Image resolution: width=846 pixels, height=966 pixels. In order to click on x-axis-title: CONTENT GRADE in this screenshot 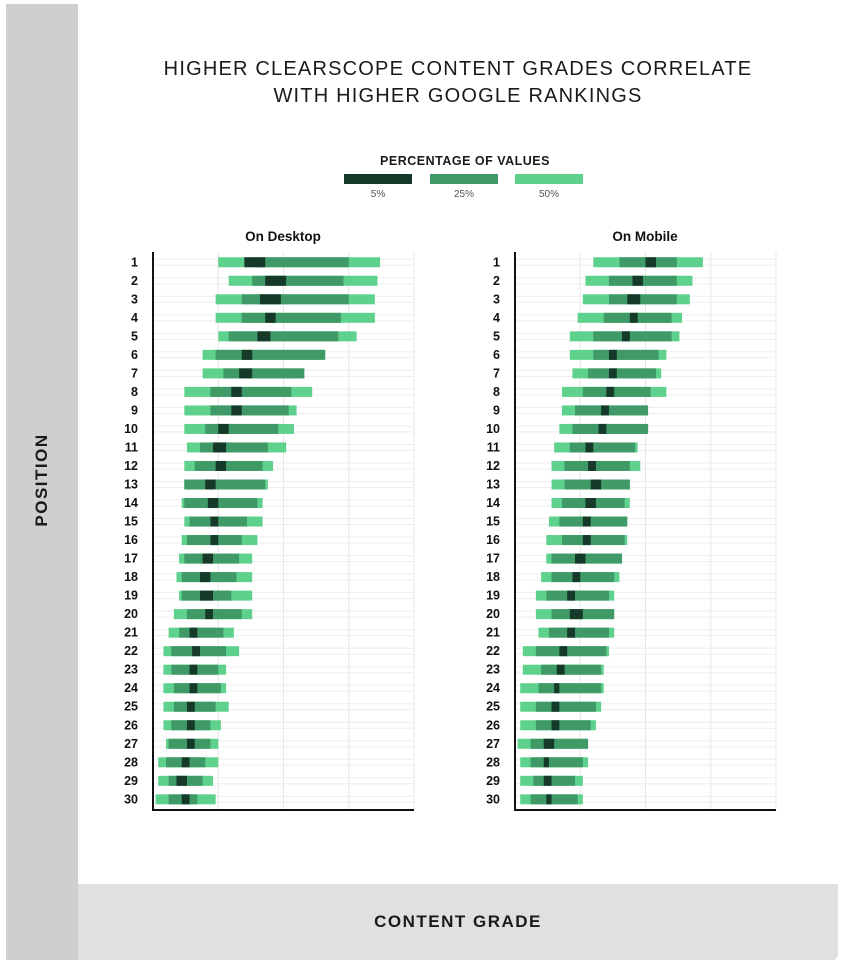, I will do `click(458, 921)`.